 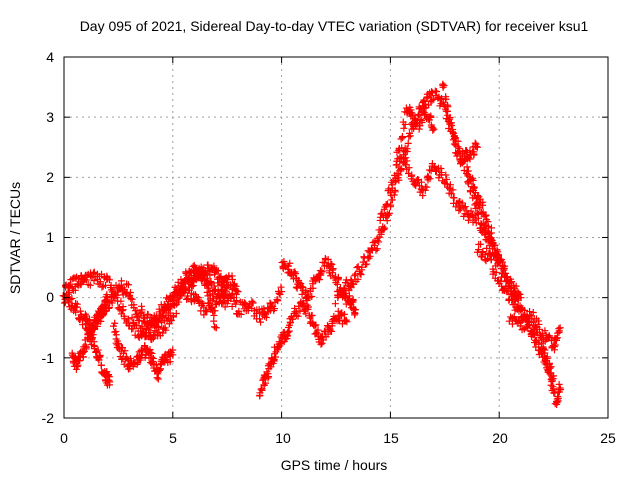 I want to click on y-tick-label: -2, so click(x=48, y=418).